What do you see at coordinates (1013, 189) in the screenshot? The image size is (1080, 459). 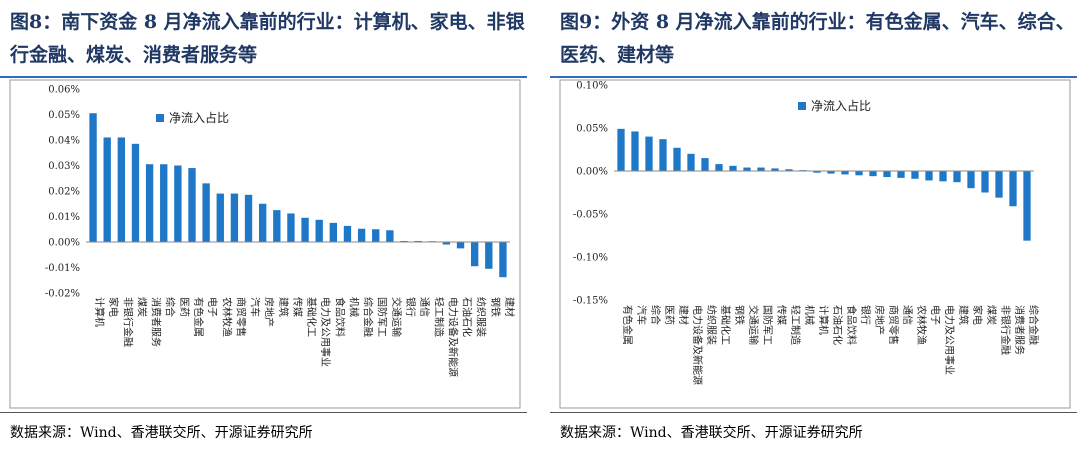 I see `bar-消费者服务` at bounding box center [1013, 189].